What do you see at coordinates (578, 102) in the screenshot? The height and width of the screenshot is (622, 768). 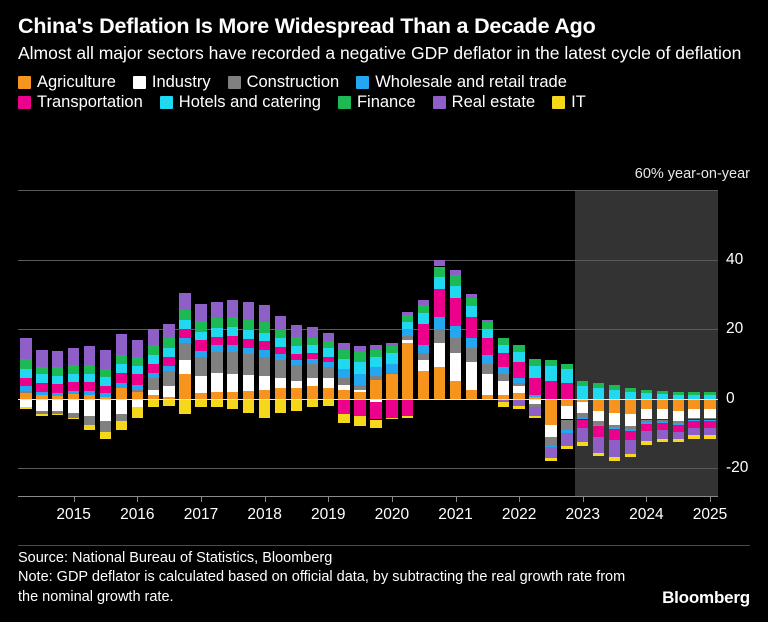 I see `legend-item-label: IT` at bounding box center [578, 102].